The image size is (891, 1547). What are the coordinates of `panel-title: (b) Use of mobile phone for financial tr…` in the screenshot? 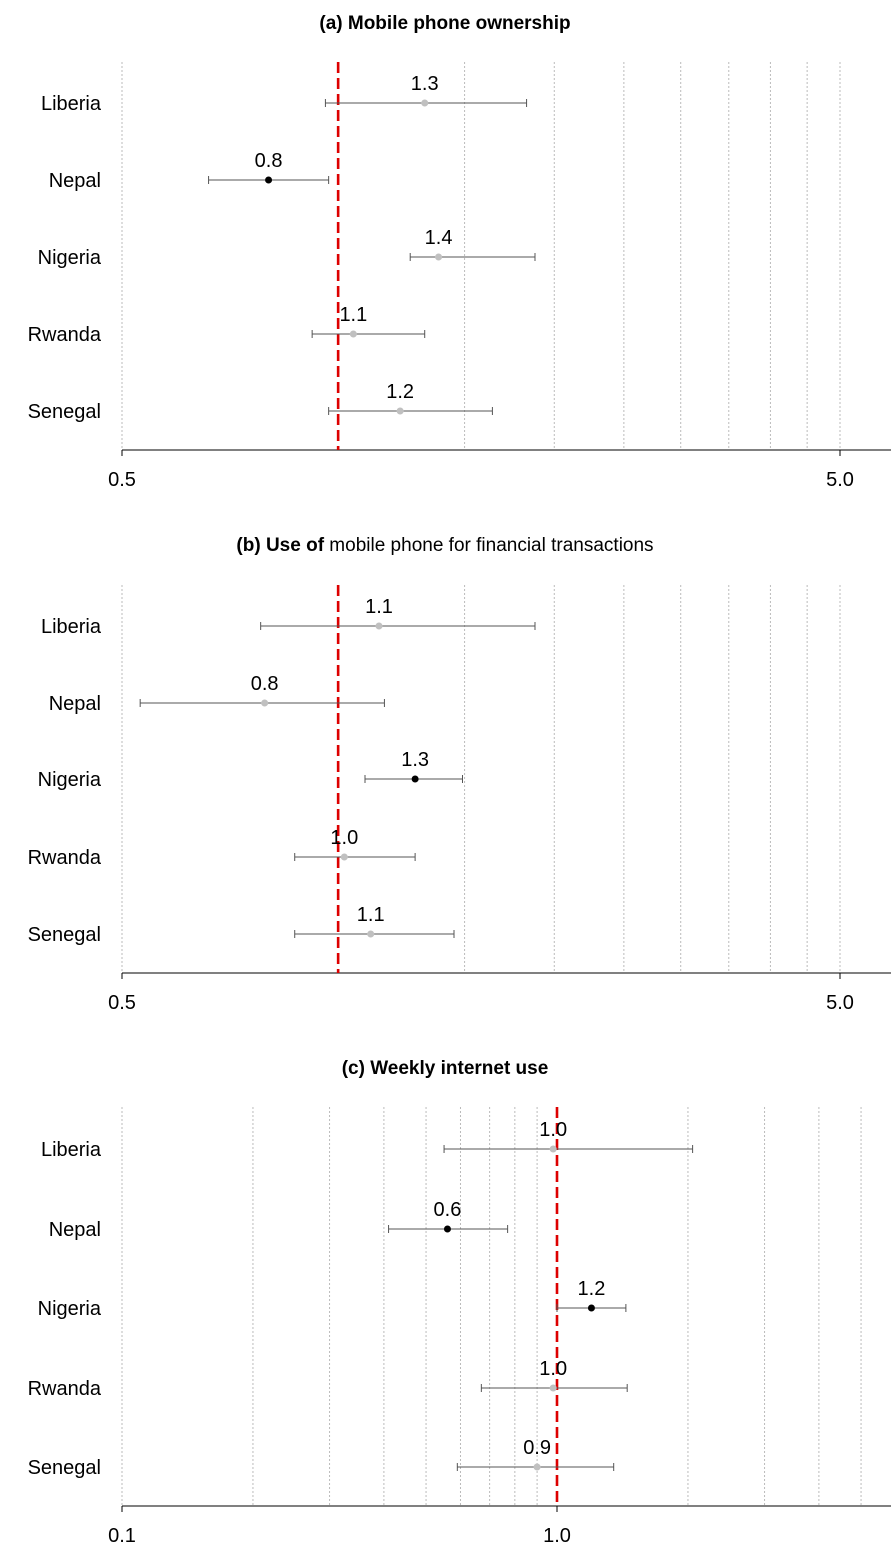 It's located at (444, 545).